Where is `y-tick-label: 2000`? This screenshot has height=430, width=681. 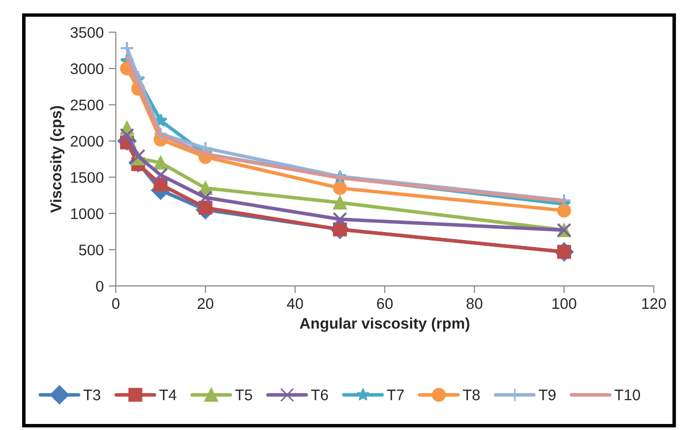
y-tick-label: 2000 is located at coordinates (87, 141).